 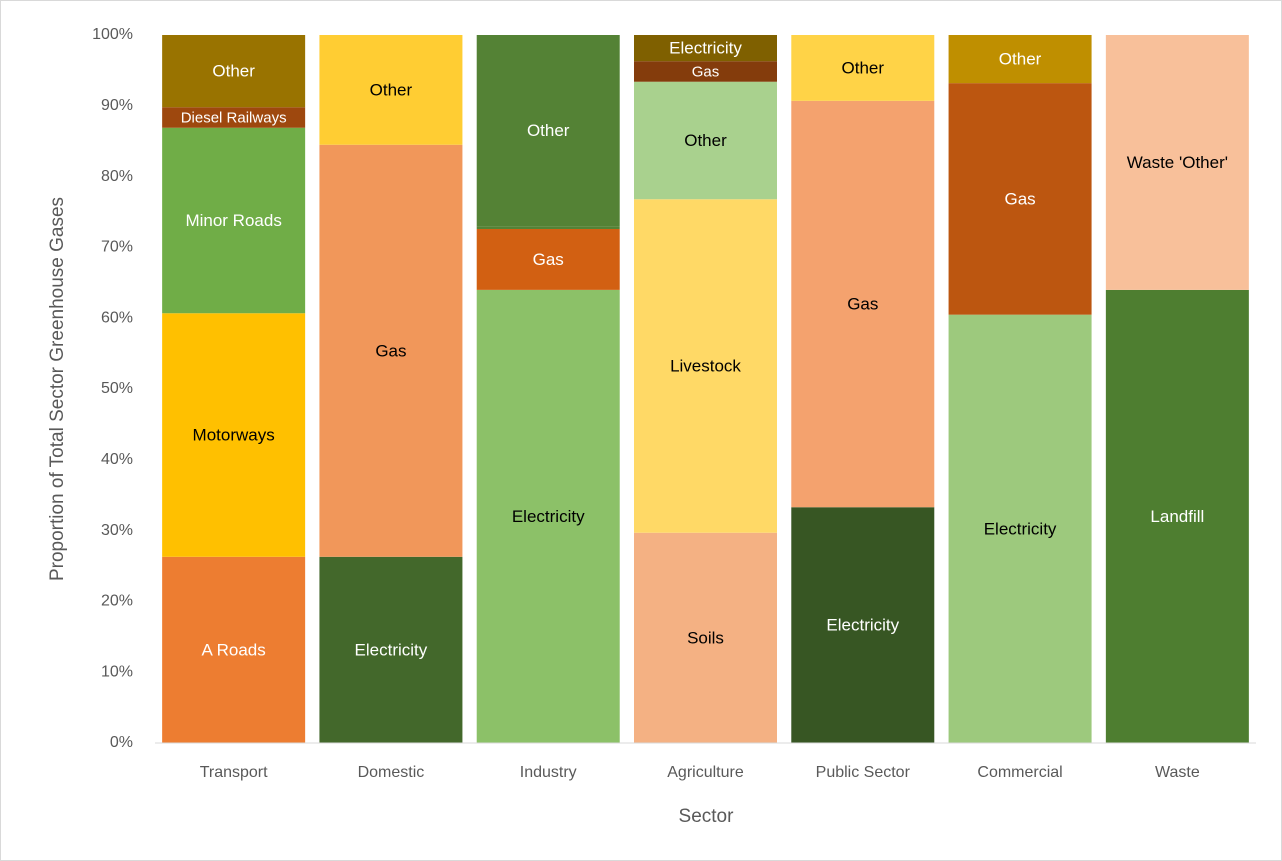 What do you see at coordinates (117, 530) in the screenshot?
I see `y-tick-label: 30%` at bounding box center [117, 530].